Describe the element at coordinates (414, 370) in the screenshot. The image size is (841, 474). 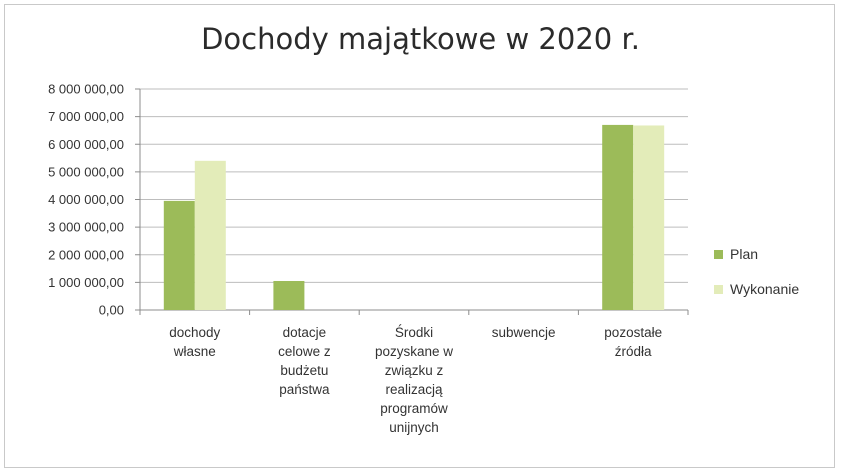
I see `x-category-label: związku z` at that location.